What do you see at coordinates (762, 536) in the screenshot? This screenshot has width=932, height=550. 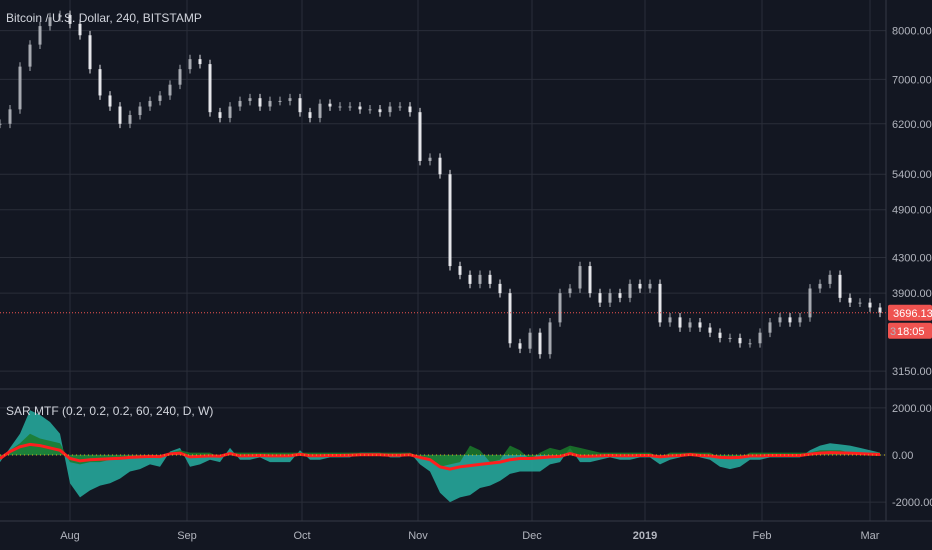 I see `time-axis-tick-label: Feb` at bounding box center [762, 536].